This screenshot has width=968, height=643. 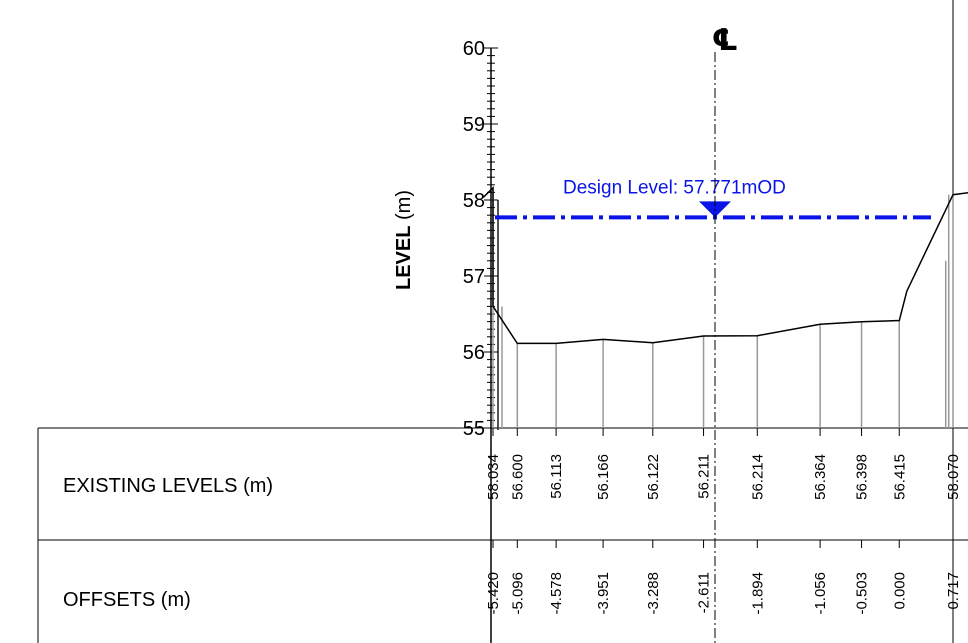 What do you see at coordinates (517, 593) in the screenshot?
I see `offset-value: -5.096` at bounding box center [517, 593].